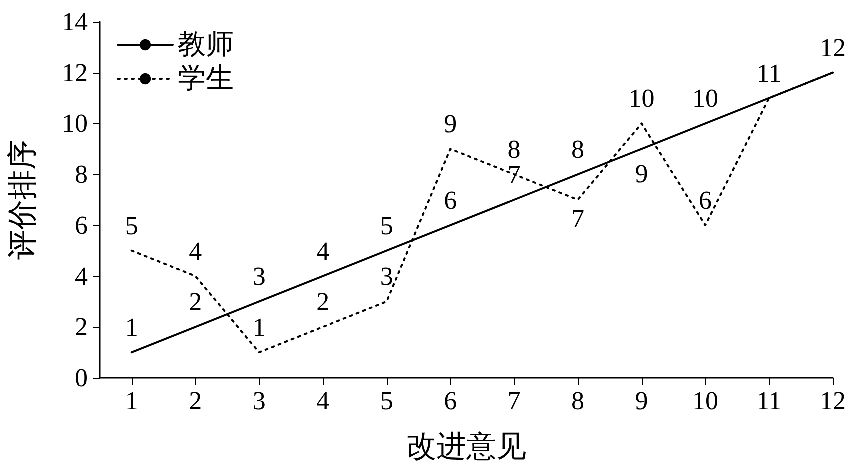 This screenshot has height=474, width=861. What do you see at coordinates (833, 47) in the screenshot?
I see `data-label: 12` at bounding box center [833, 47].